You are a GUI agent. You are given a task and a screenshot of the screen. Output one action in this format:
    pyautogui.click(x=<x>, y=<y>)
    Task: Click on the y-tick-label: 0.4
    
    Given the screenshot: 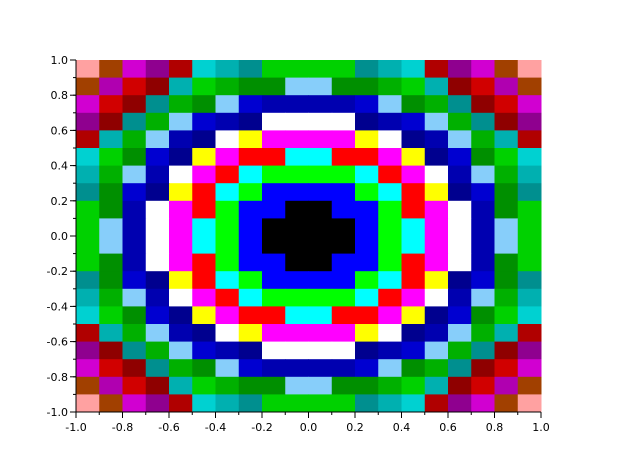 What is the action you would take?
    pyautogui.click(x=60, y=166)
    